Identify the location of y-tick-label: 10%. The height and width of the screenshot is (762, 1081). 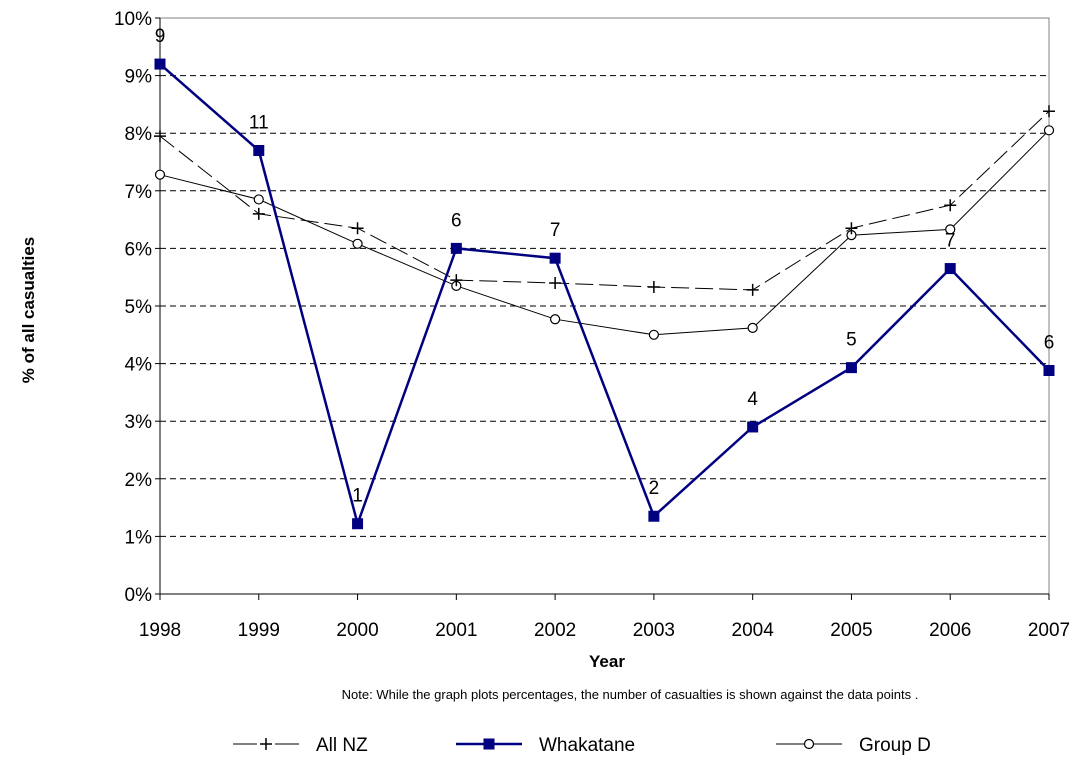
(133, 19).